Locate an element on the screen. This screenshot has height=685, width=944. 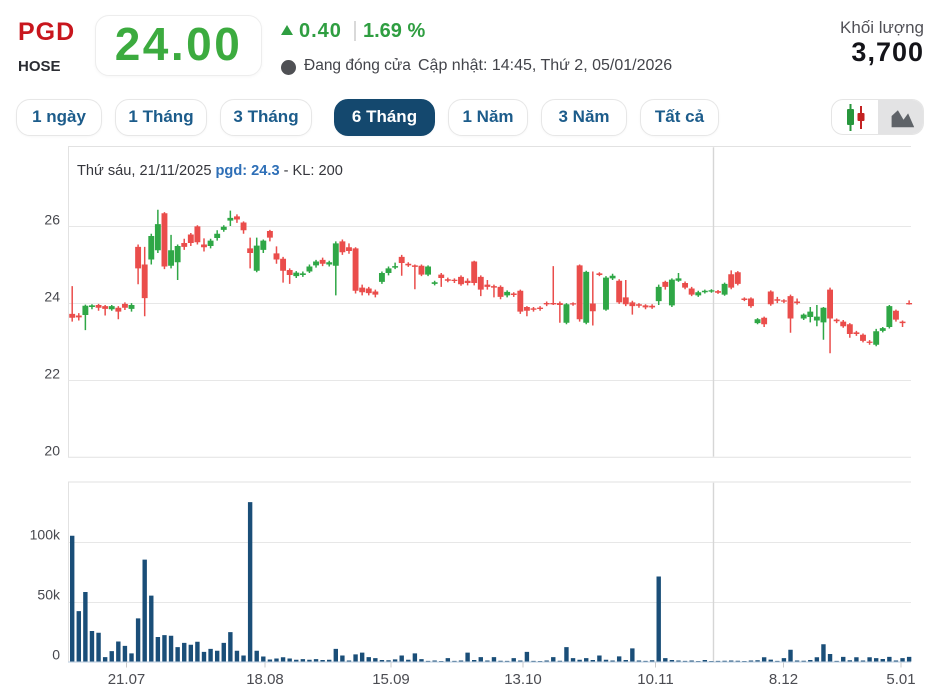
svg-text: 15.09 is located at coordinates (391, 678).